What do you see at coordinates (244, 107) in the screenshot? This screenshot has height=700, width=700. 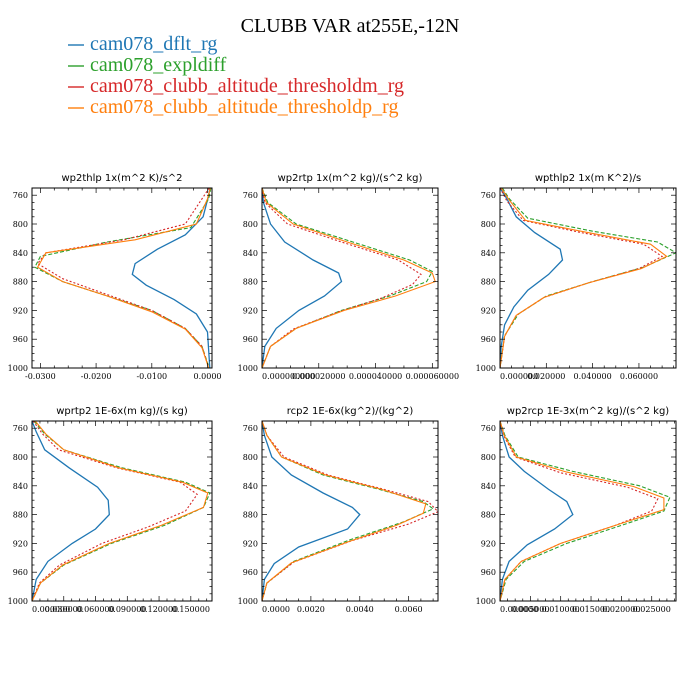 I see `legend-label: cam078_clubb_altitude_thresholdp_rg` at bounding box center [244, 107].